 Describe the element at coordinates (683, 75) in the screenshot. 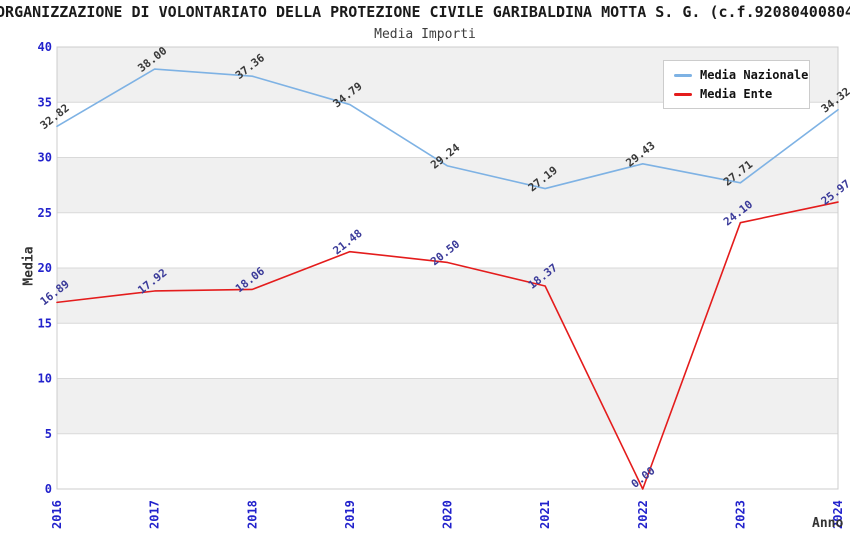

I see `media-nazionale-line-swatch` at that location.